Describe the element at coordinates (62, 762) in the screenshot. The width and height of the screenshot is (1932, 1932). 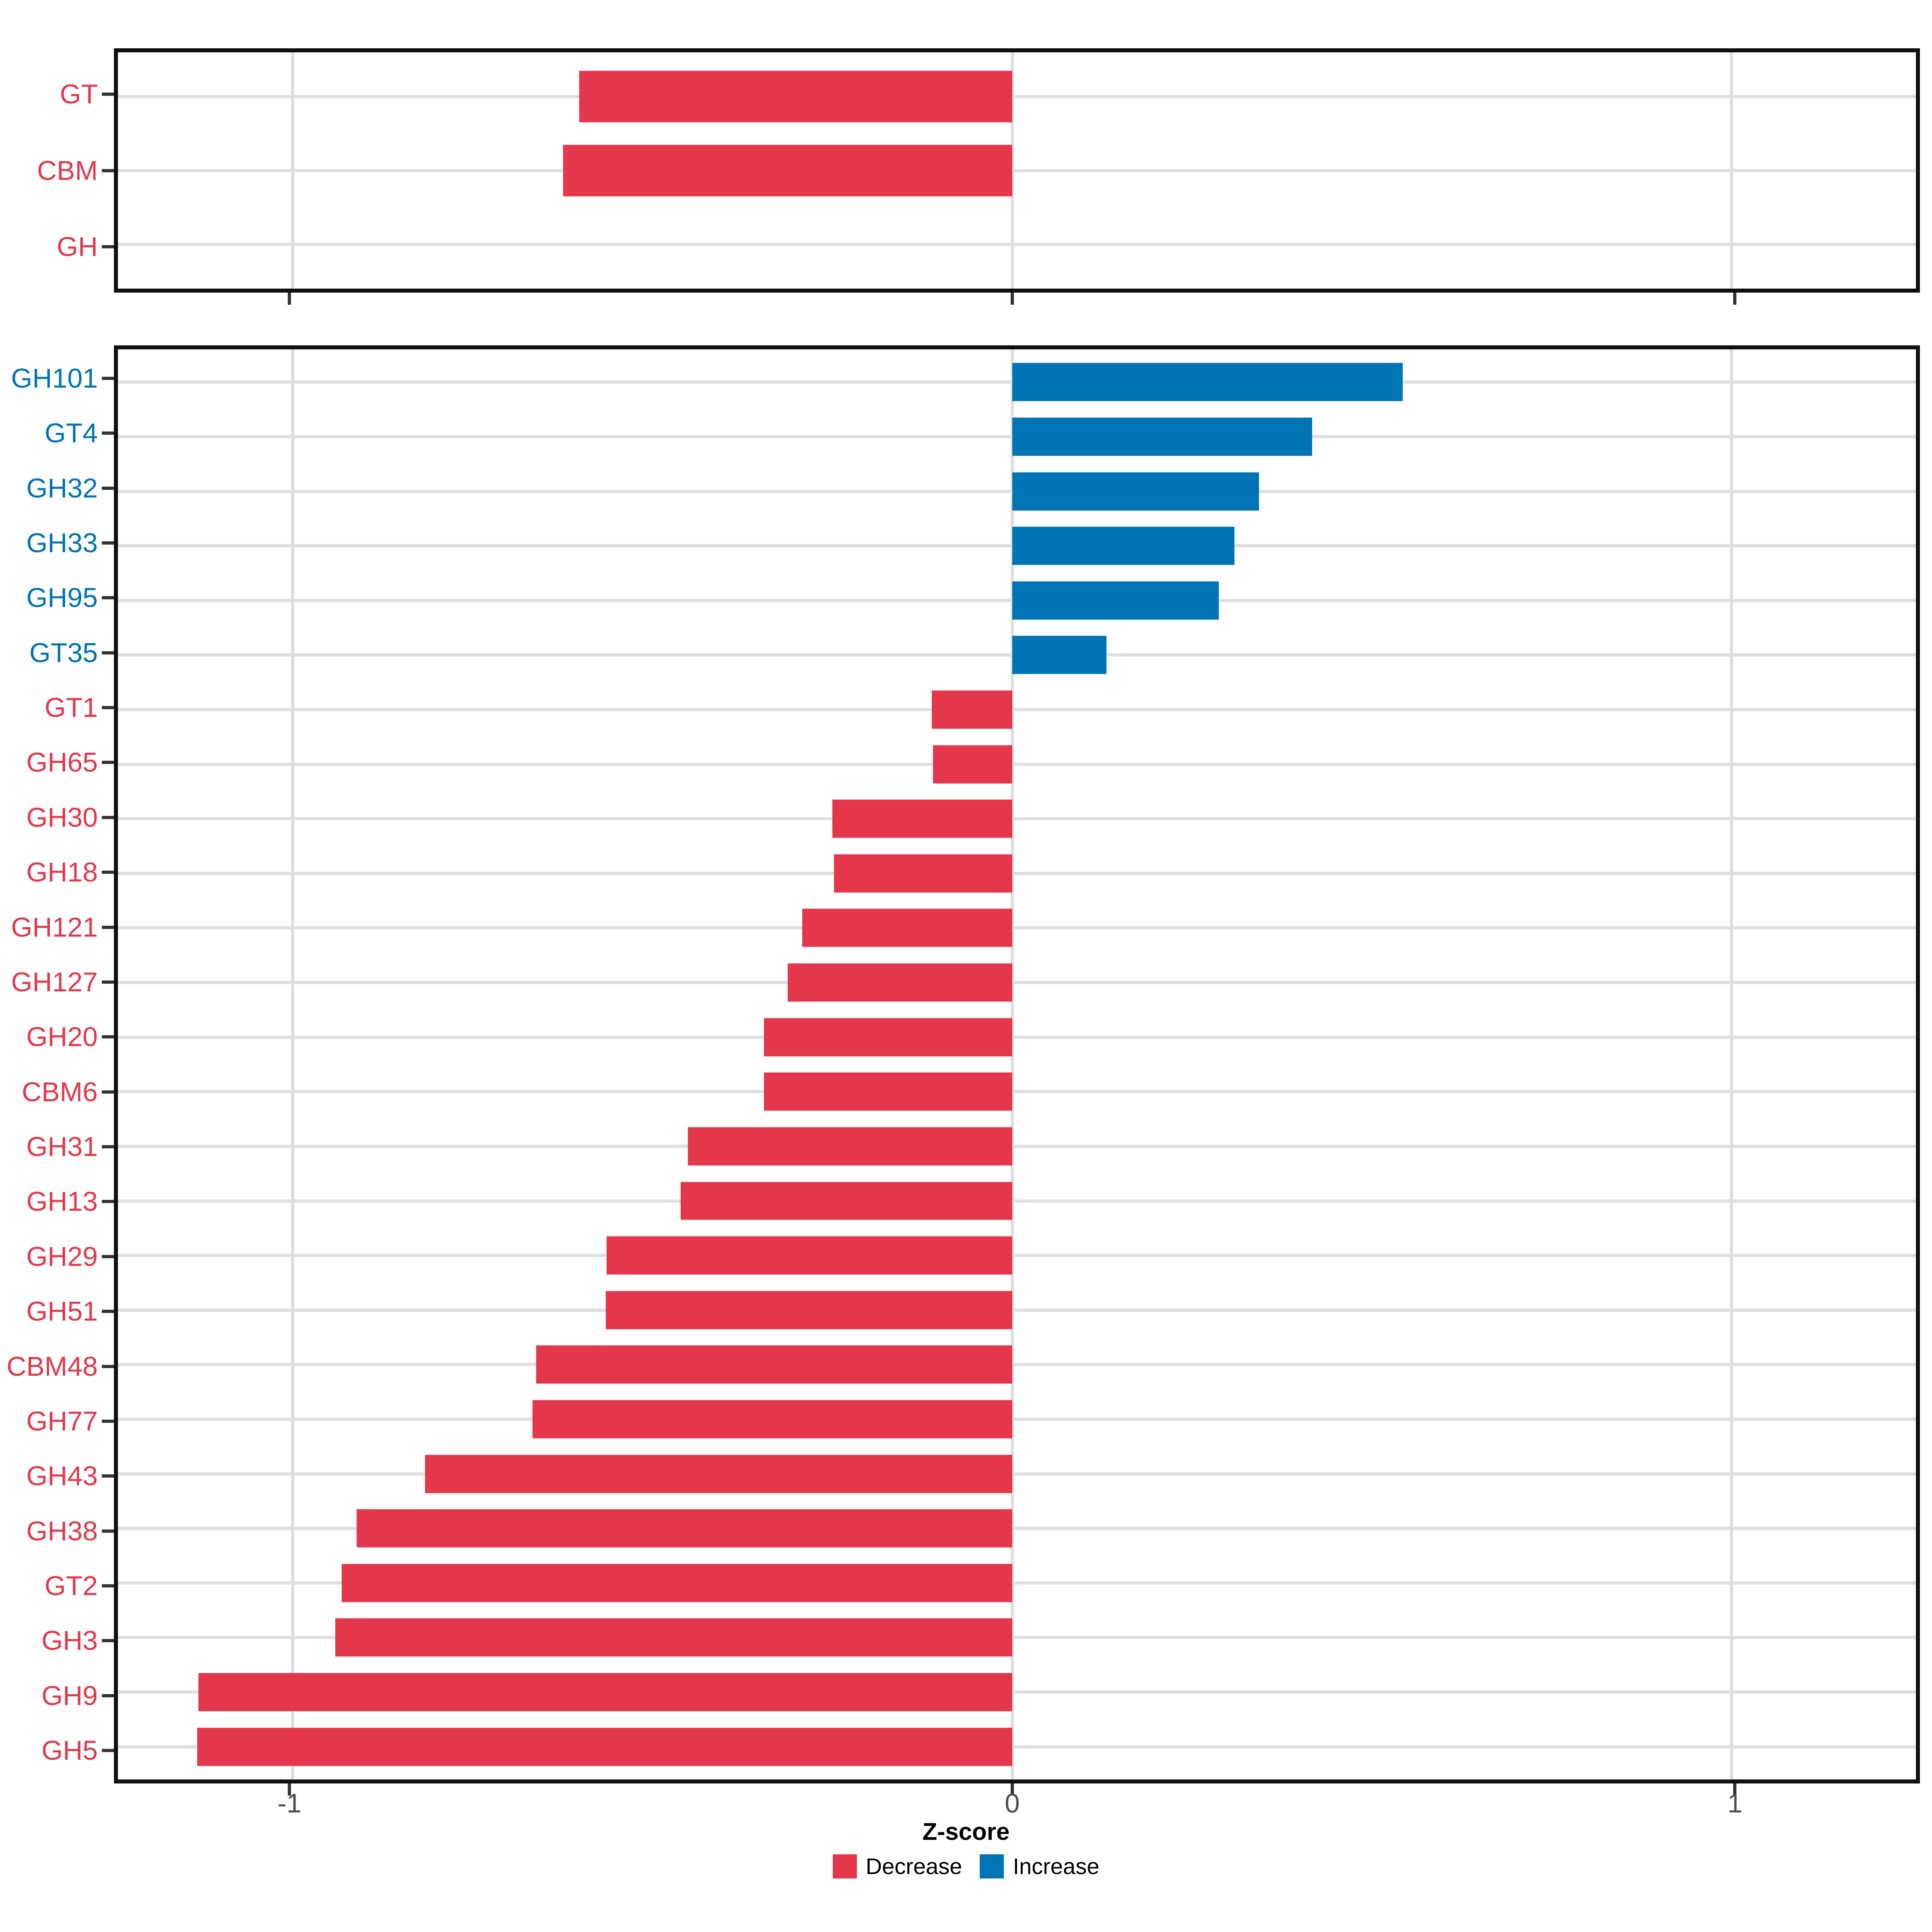
I see `category-label: GH65` at that location.